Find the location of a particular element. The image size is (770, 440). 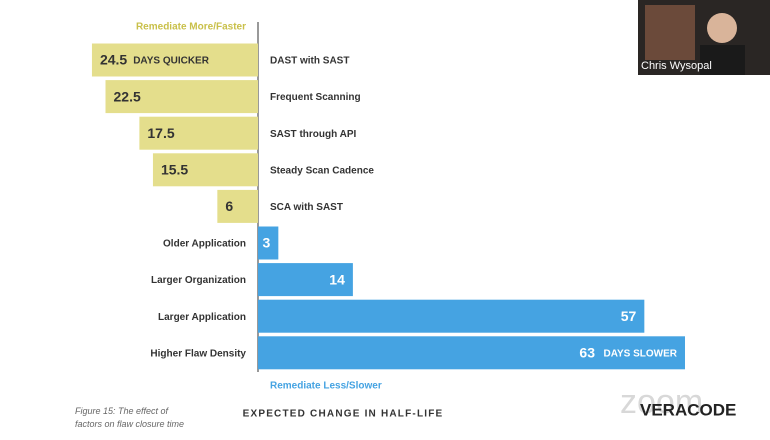

legend-bottom: Remediate Less/Slower is located at coordinates (326, 386).